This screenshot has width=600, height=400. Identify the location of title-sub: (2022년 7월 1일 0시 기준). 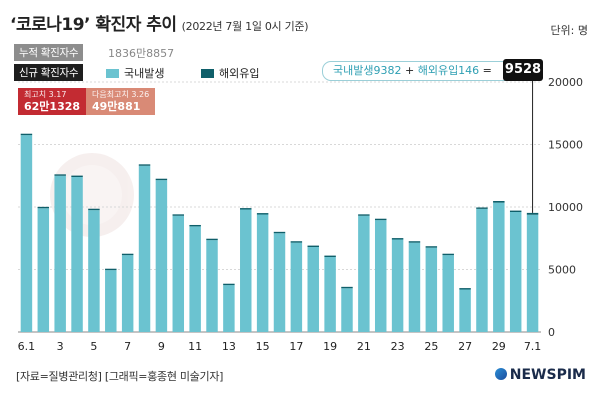
(245, 26).